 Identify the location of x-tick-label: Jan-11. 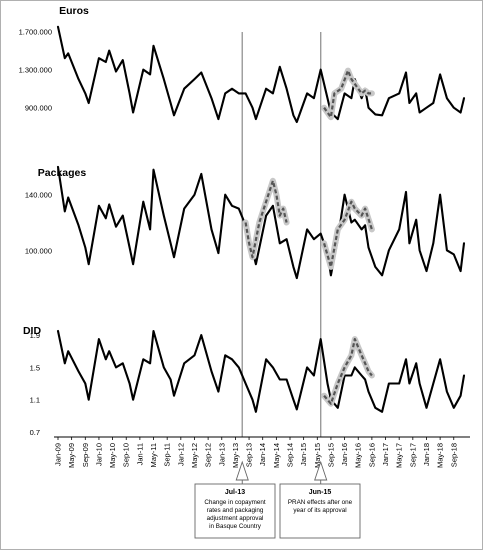
(139, 454).